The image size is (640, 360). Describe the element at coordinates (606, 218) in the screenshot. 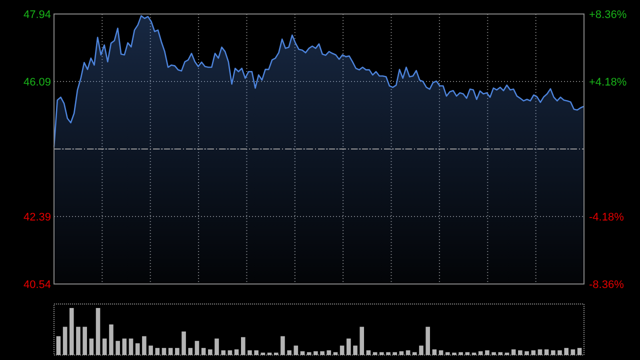

I see `y2-tick-label: -4.18%` at that location.